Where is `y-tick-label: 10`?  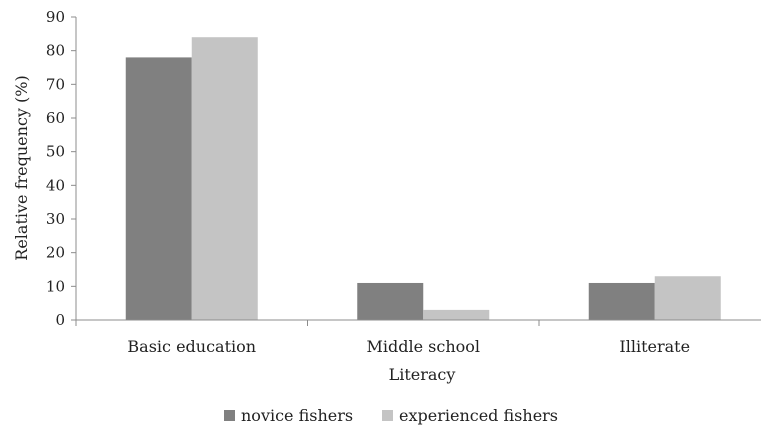 y-tick-label: 10 is located at coordinates (55, 286).